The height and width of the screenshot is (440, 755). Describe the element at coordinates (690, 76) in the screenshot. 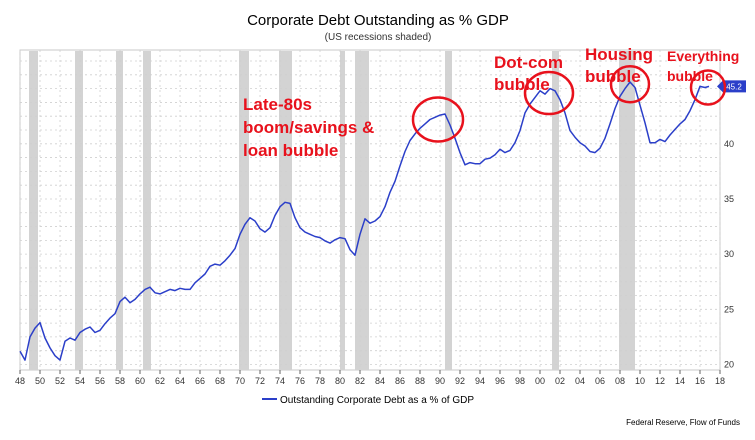

I see `annotation-text-everything: bubble` at that location.